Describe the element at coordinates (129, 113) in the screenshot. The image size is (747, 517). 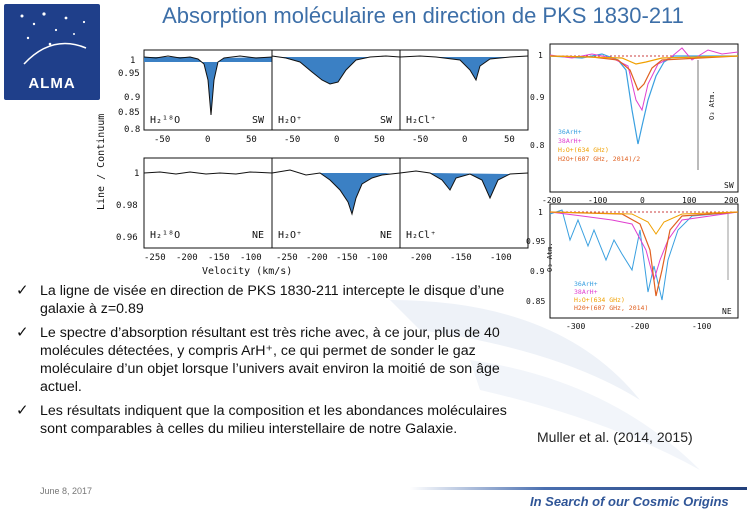
I see `top-ytick: 0.85` at that location.